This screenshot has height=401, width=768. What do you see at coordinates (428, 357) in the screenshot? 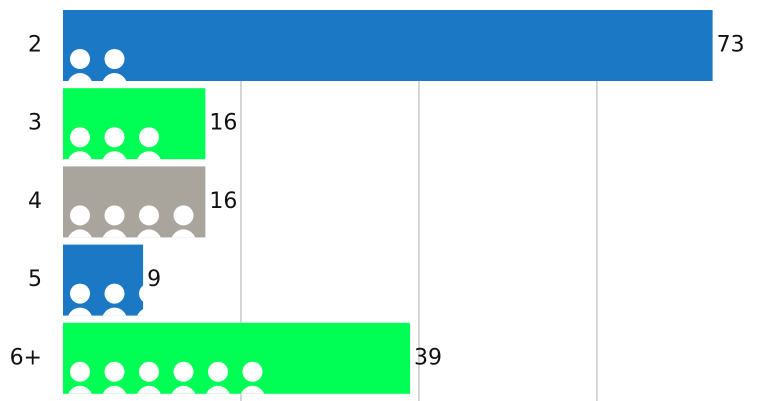
I see `value-label: 39` at bounding box center [428, 357].